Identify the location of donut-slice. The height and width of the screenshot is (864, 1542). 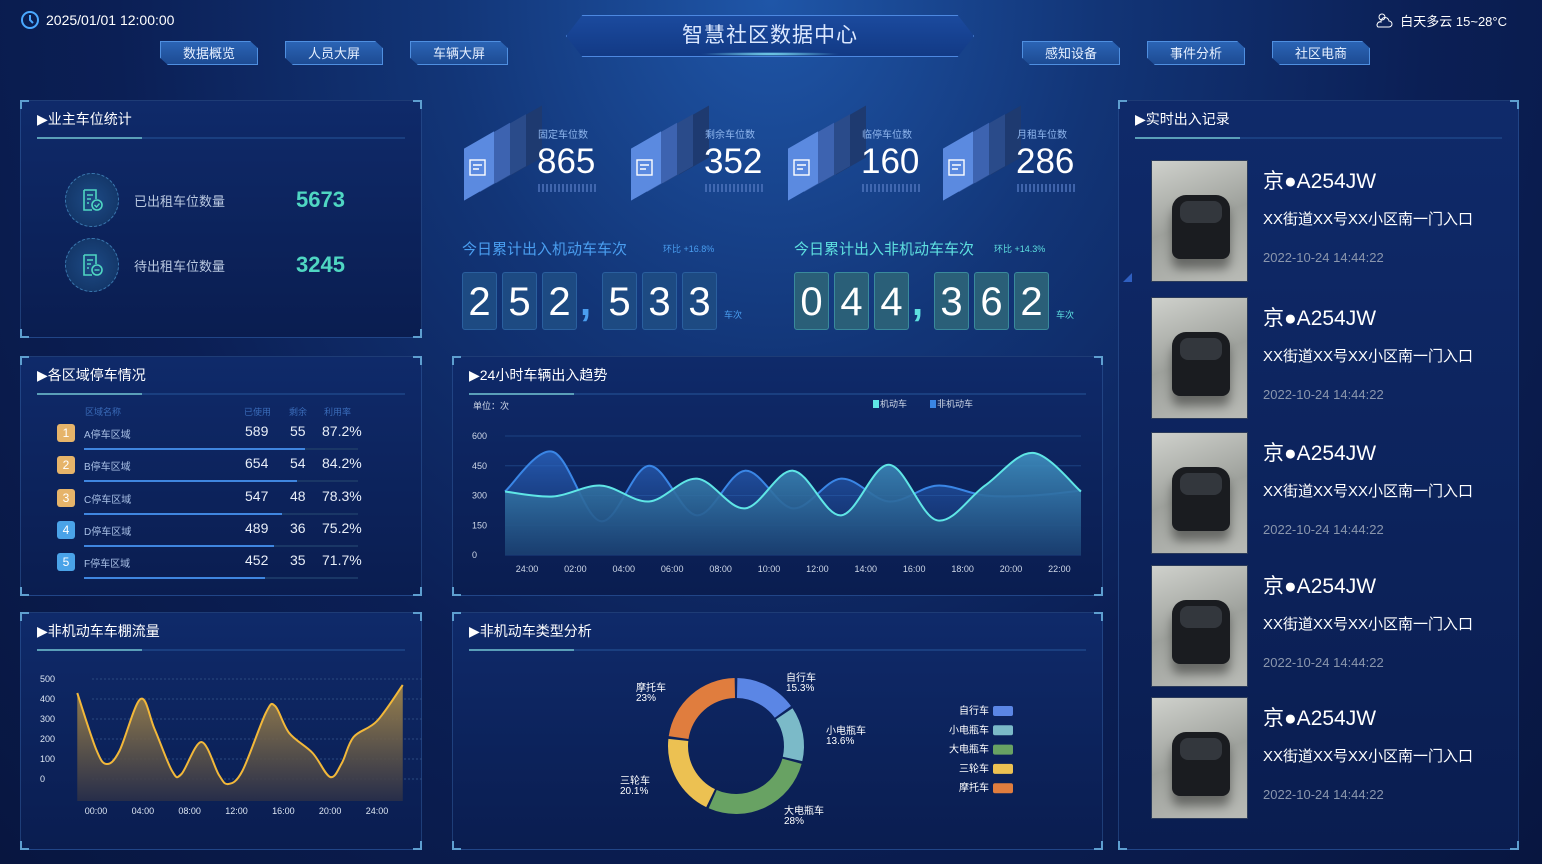
(755, 786).